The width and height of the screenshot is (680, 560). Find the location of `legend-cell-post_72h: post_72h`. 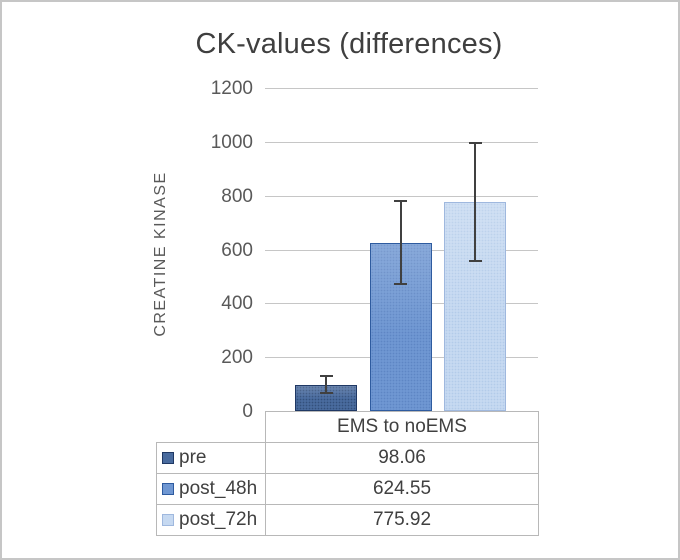

legend-cell-post_72h: post_72h is located at coordinates (211, 520).